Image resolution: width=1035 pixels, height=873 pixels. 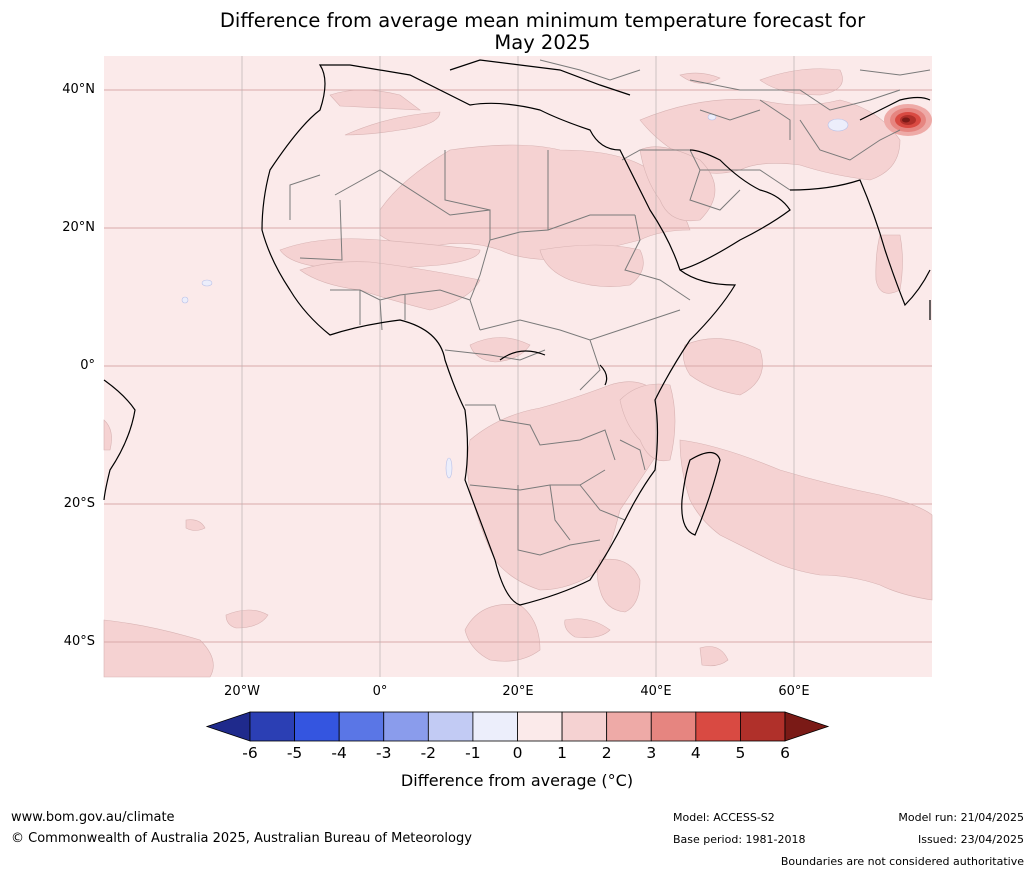 I want to click on colorbar-tick-label: 5, so click(x=740, y=753).